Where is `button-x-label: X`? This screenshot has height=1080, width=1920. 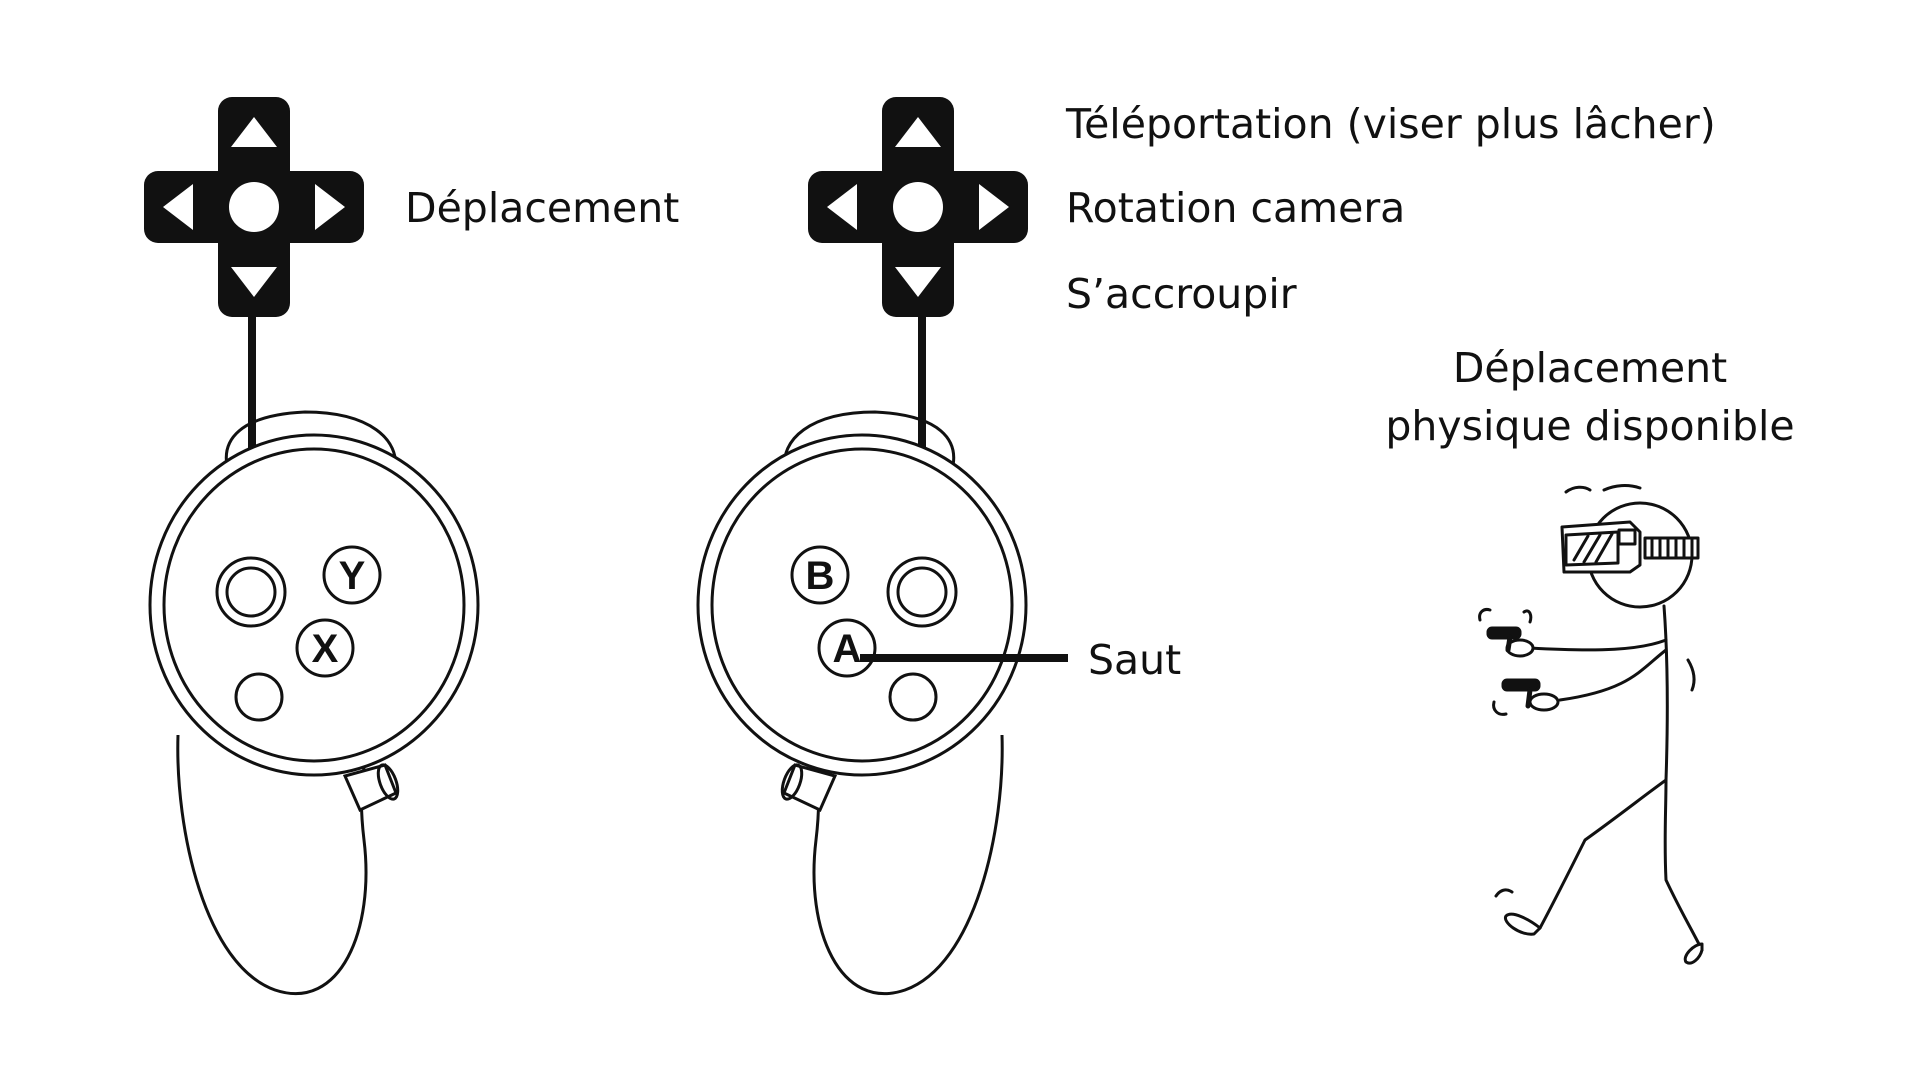 button-x-label: X is located at coordinates (325, 649).